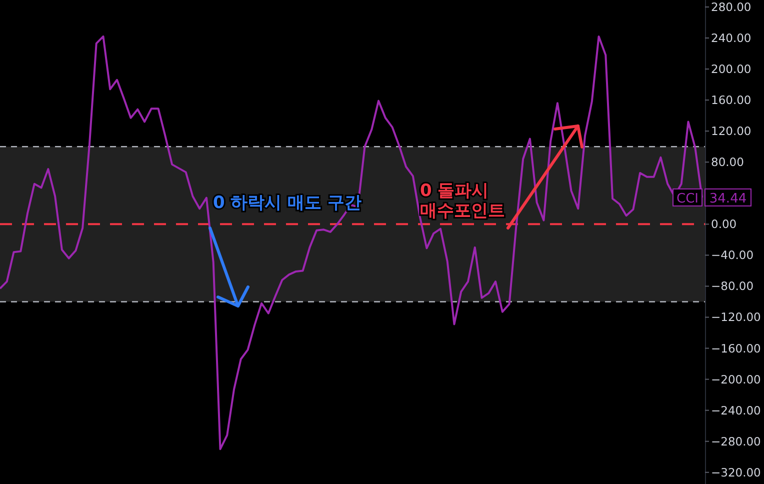 The width and height of the screenshot is (764, 484). Describe the element at coordinates (736, 410) in the screenshot. I see `y-tick-label: −240.00` at that location.